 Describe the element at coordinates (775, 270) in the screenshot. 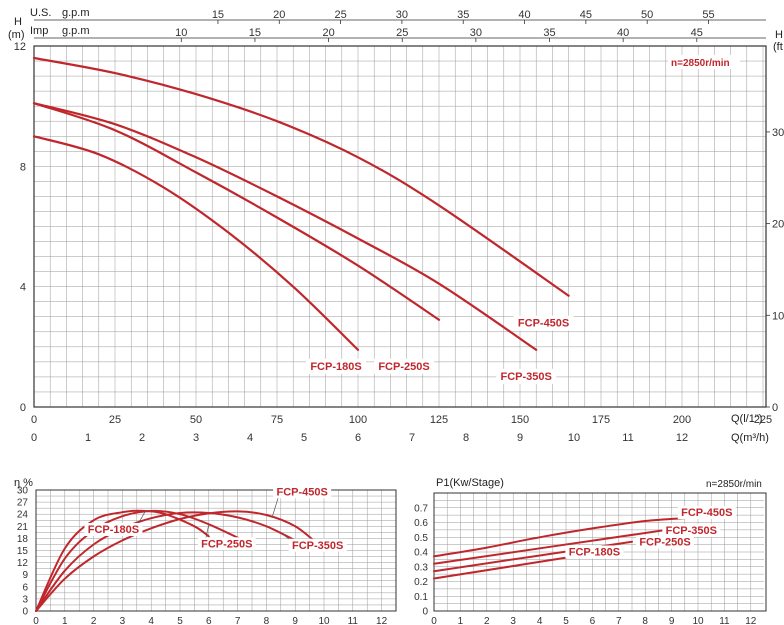

I see `head-y-ticks-right: 0 10 20 30` at that location.